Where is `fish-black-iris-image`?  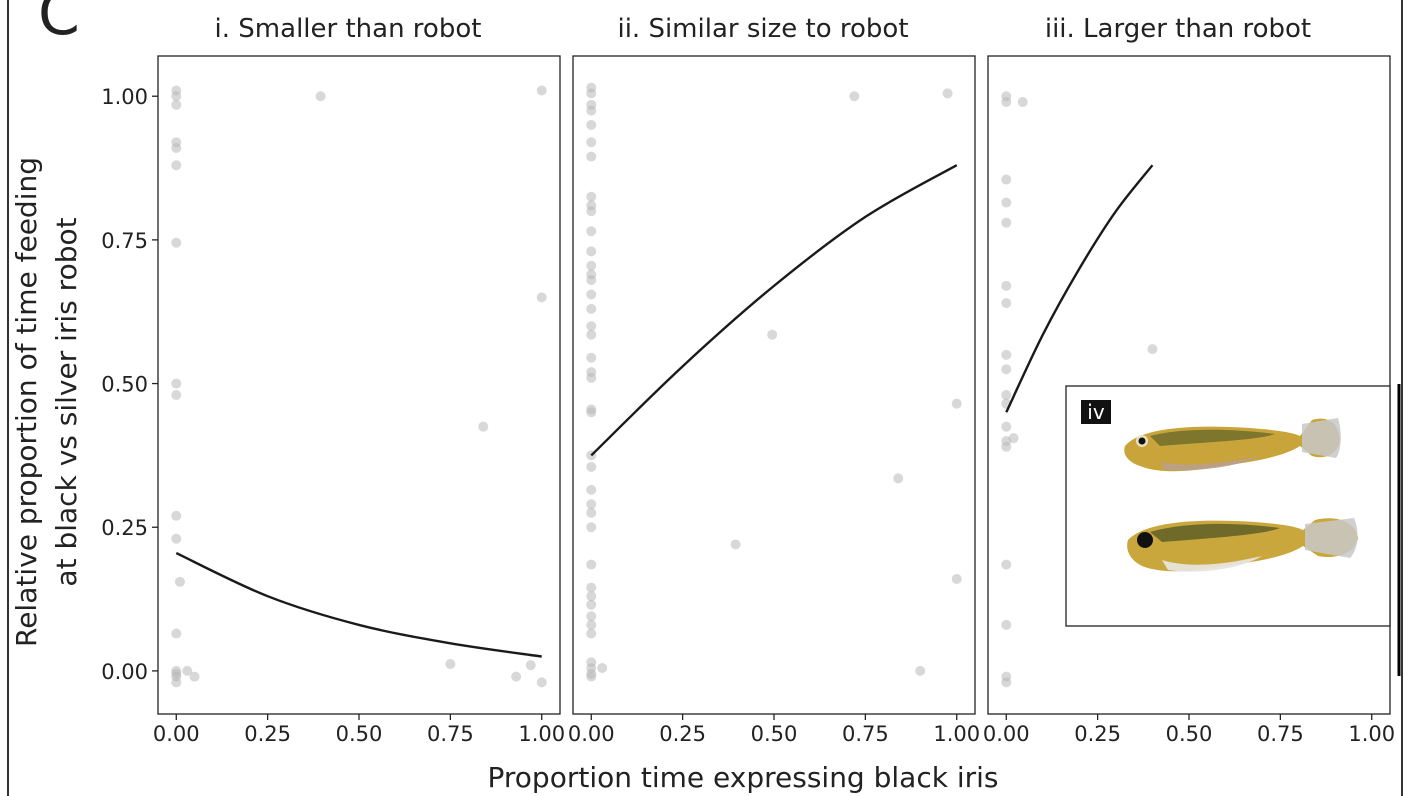
fish-black-iris-image is located at coordinates (1242, 545).